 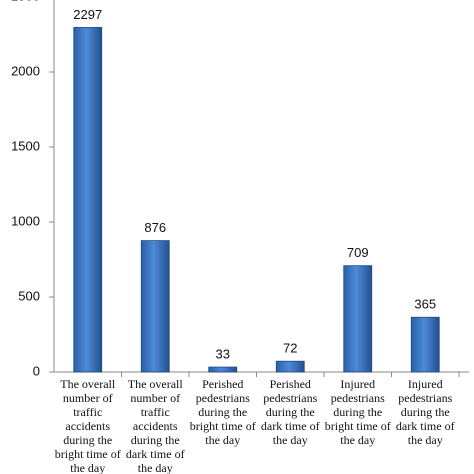 What do you see at coordinates (25, 145) in the screenshot?
I see `y-tick-label: 1500` at bounding box center [25, 145].